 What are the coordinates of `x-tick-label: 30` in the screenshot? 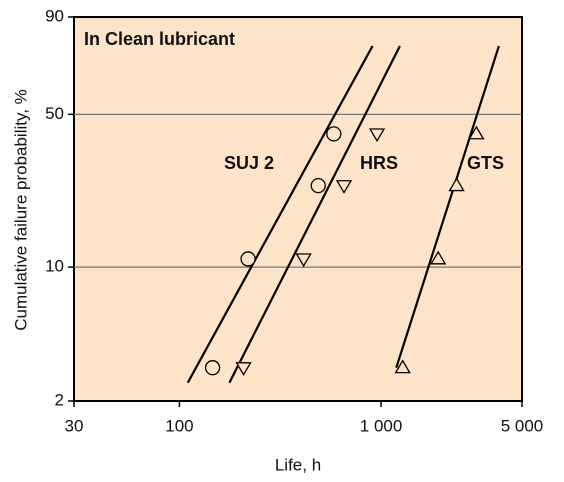 It's located at (74, 425).